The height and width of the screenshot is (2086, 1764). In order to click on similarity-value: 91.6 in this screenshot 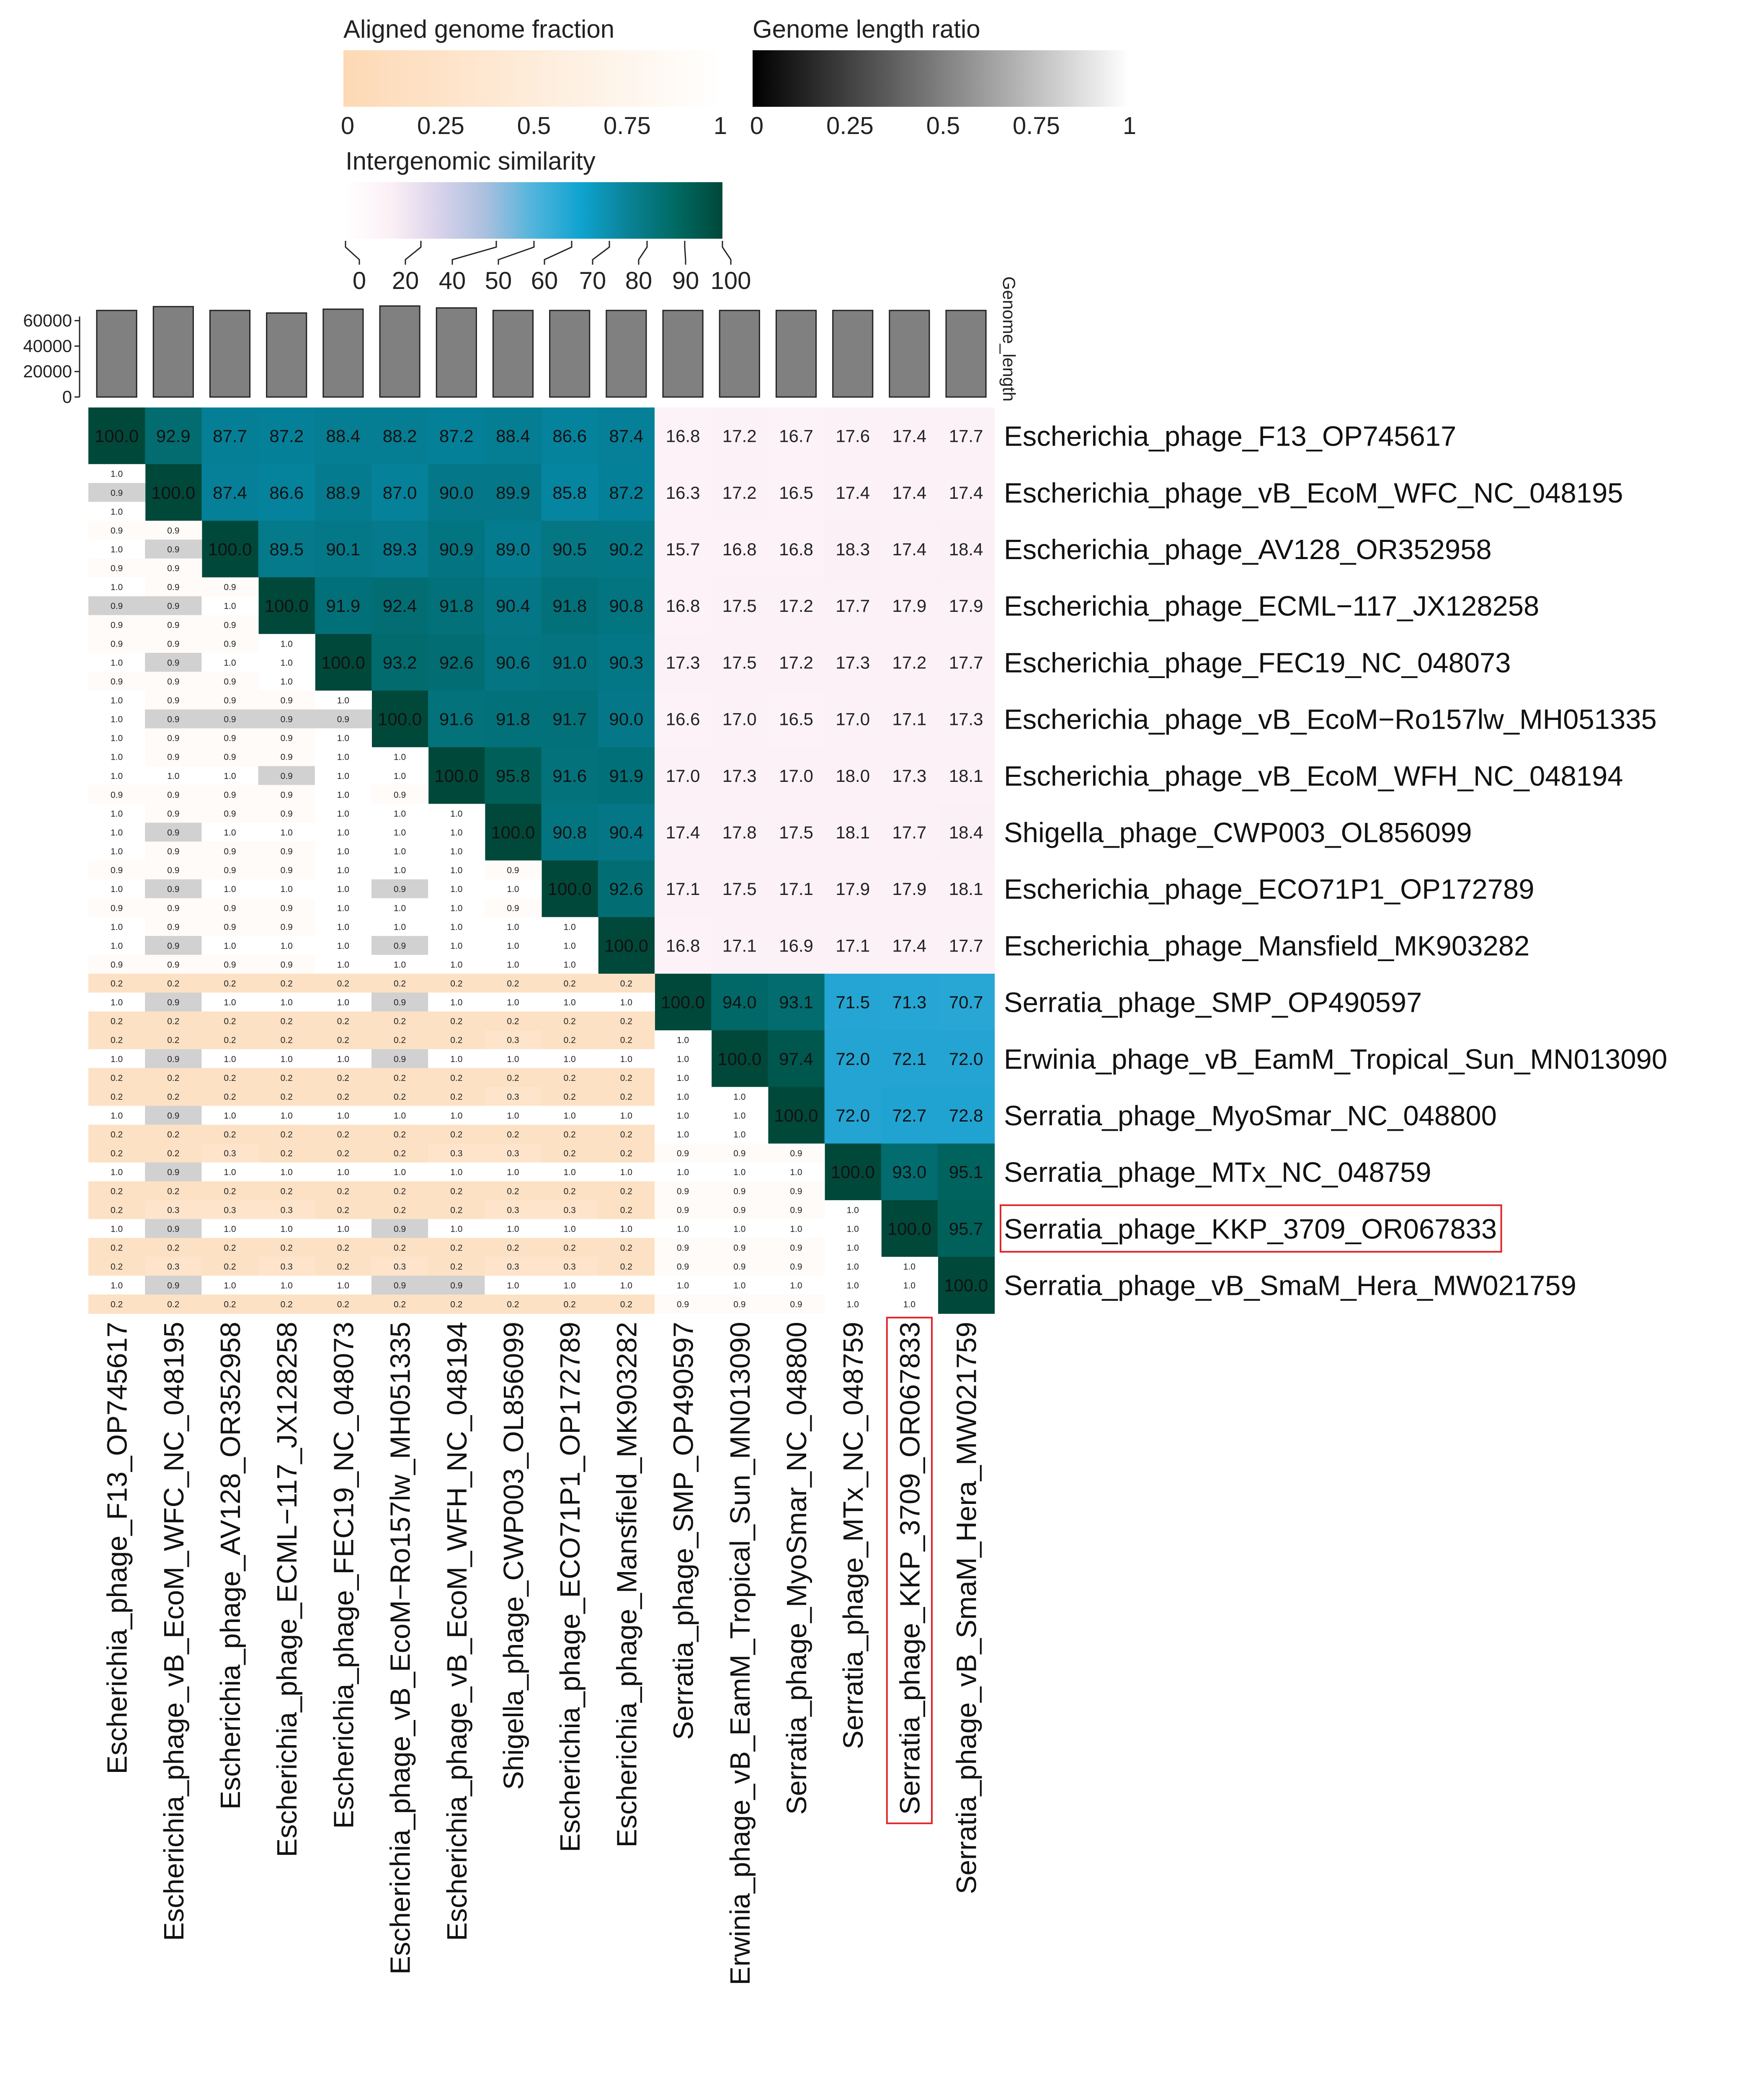, I will do `click(570, 776)`.